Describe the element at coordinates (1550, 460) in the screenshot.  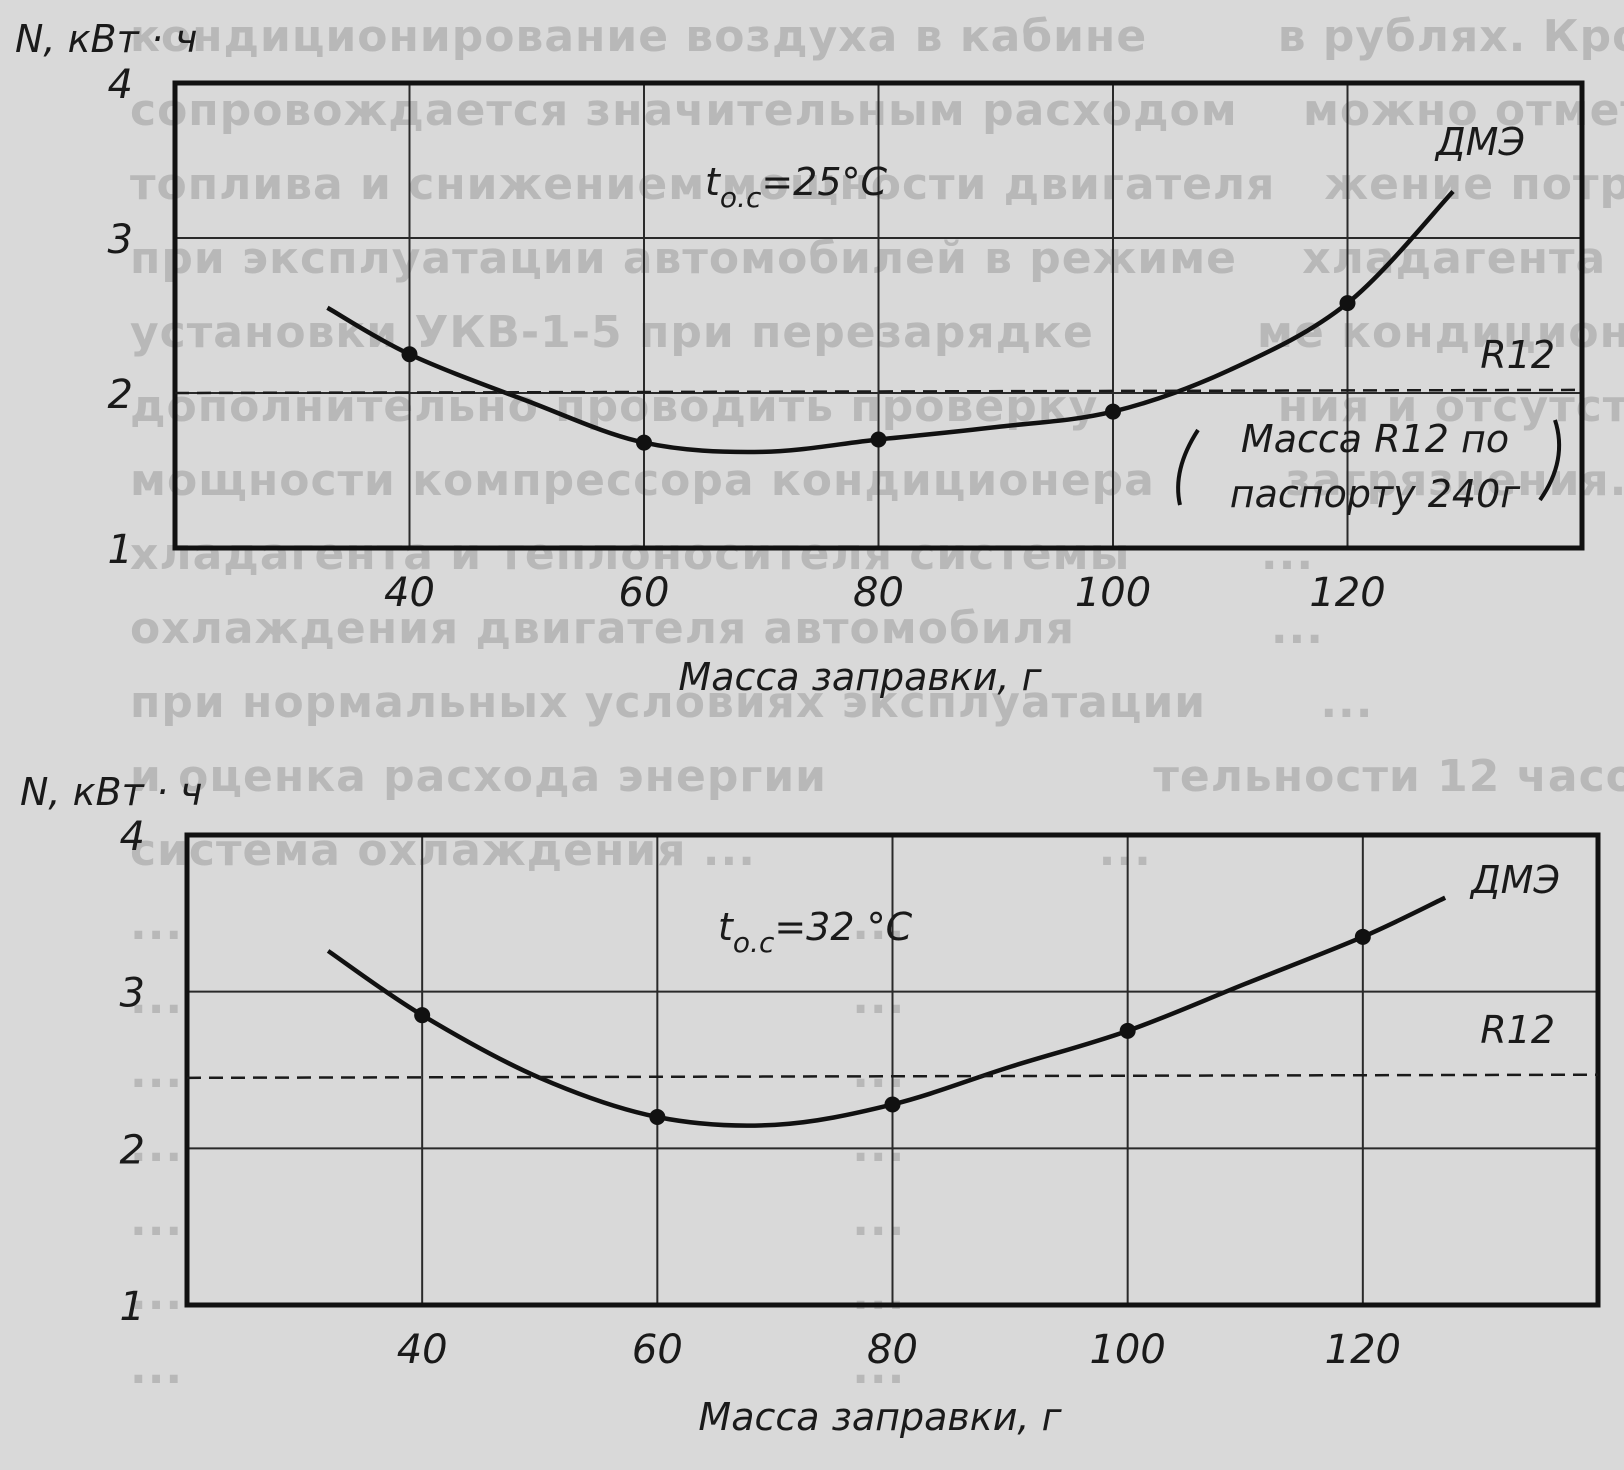
I see `annotation-right-paren` at that location.